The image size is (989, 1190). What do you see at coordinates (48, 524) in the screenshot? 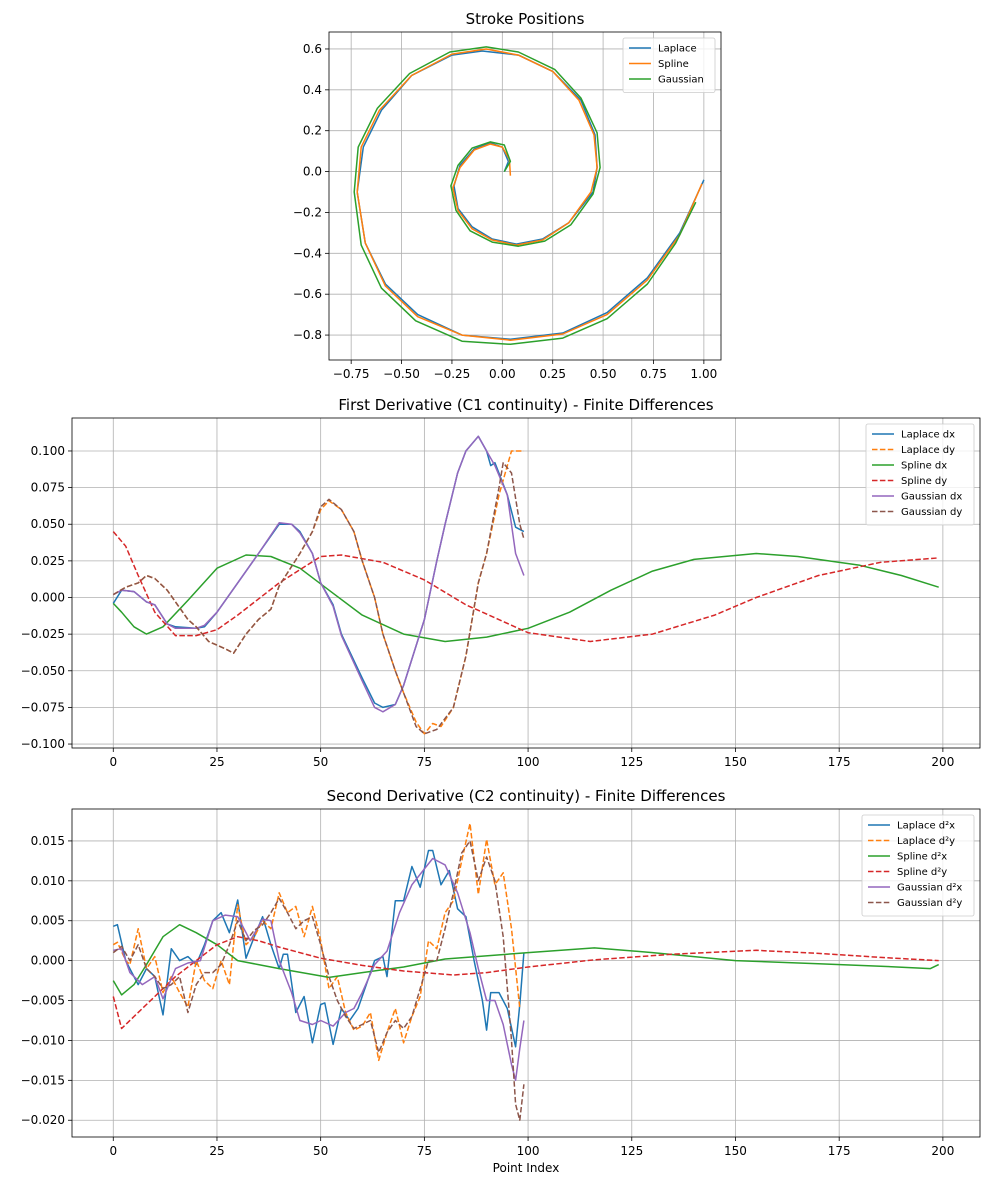
I see `y-tick-label: 0.050` at bounding box center [48, 524].